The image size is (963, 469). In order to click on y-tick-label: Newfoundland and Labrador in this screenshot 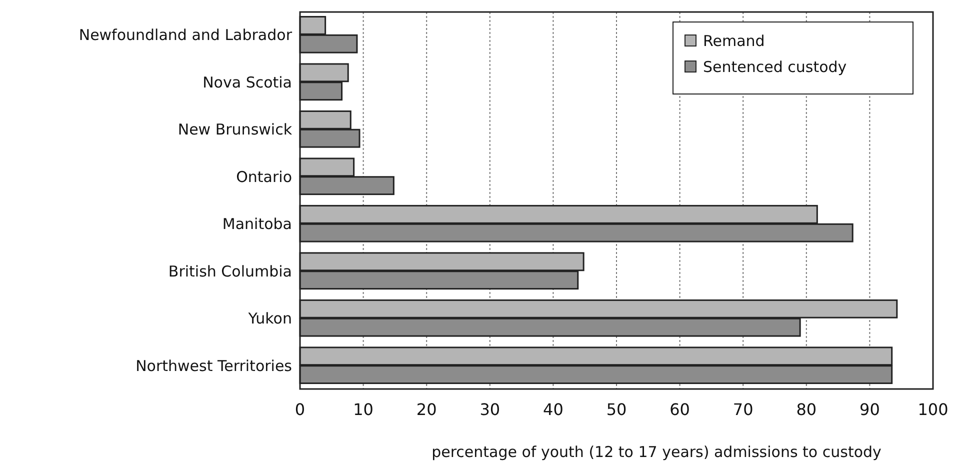, I will do `click(185, 35)`.